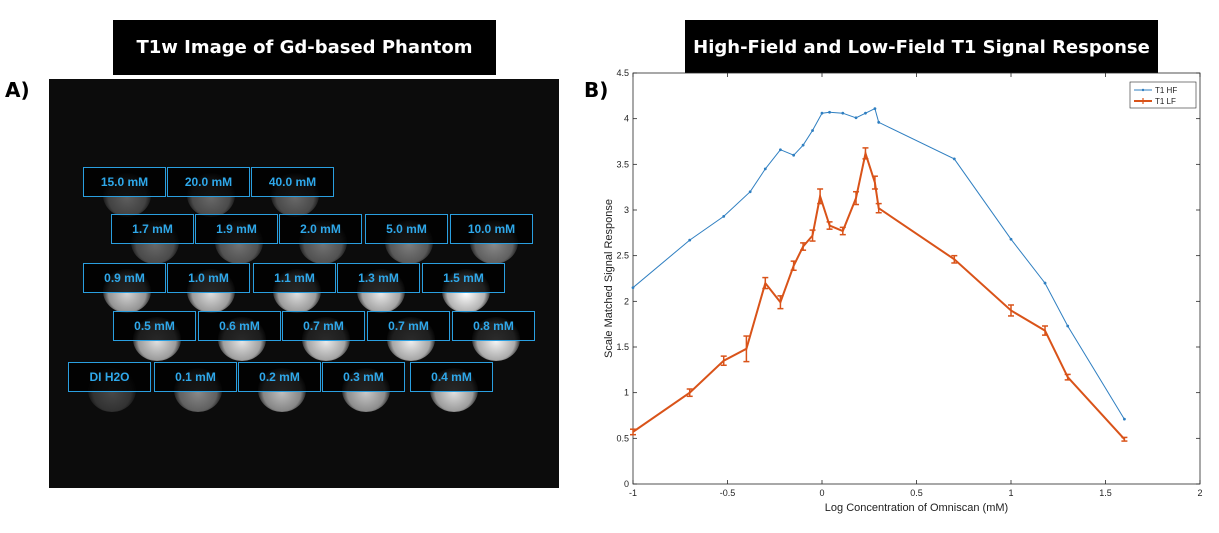  Describe the element at coordinates (363, 377) in the screenshot. I see `concentration-label: 0.3 mM` at that location.